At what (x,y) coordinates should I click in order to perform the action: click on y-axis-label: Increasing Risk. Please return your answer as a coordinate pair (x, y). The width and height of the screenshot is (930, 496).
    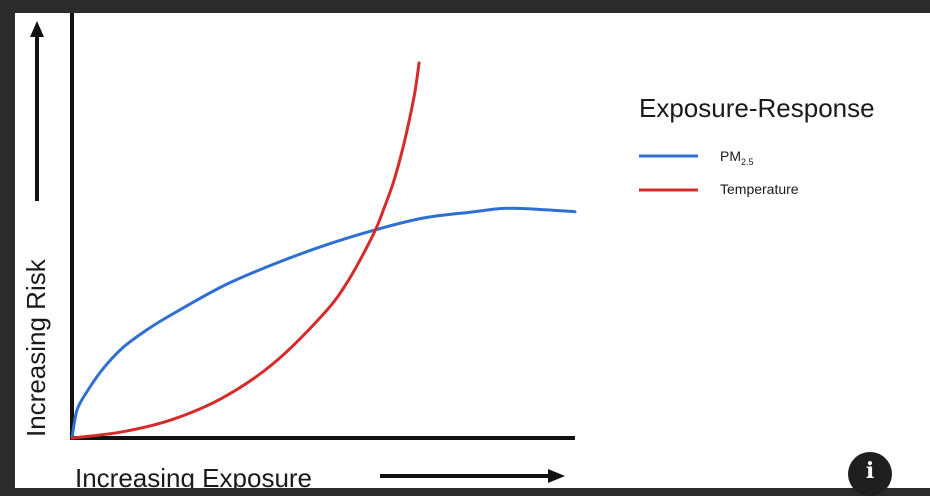
    Looking at the image, I should click on (36, 347).